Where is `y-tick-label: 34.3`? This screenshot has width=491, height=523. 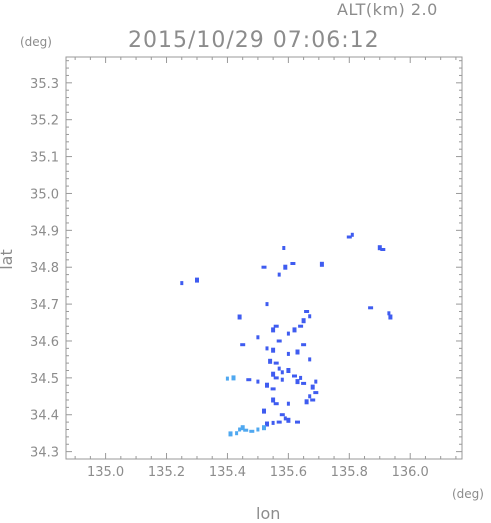 y-tick-label: 34.3 is located at coordinates (44, 453).